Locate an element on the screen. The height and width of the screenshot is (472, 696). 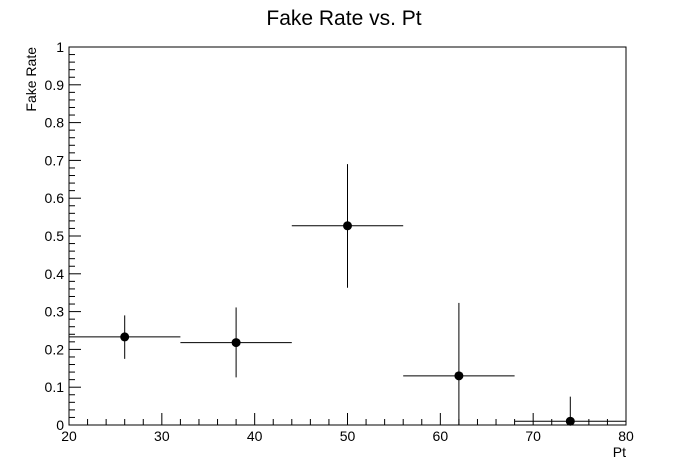
x-tick-label: 80 is located at coordinates (626, 436).